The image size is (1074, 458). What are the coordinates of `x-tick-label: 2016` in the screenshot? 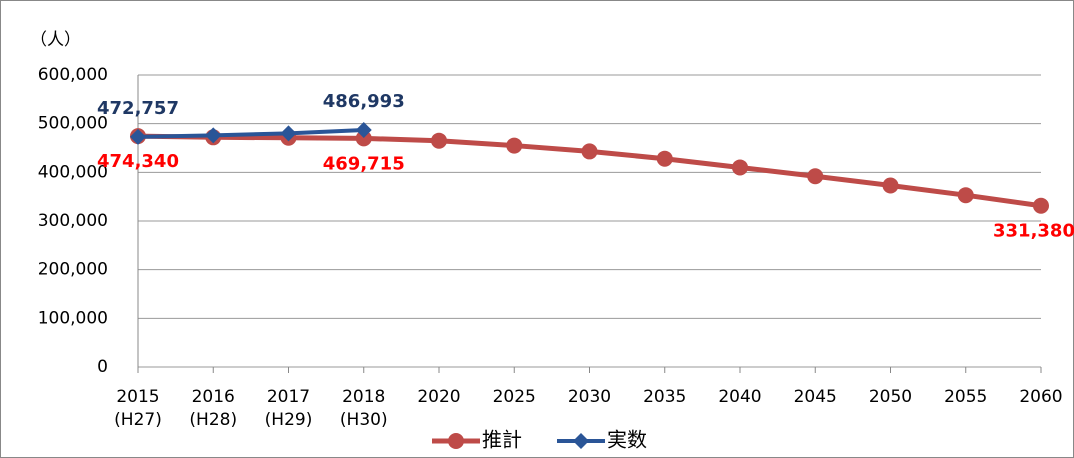 It's located at (213, 397).